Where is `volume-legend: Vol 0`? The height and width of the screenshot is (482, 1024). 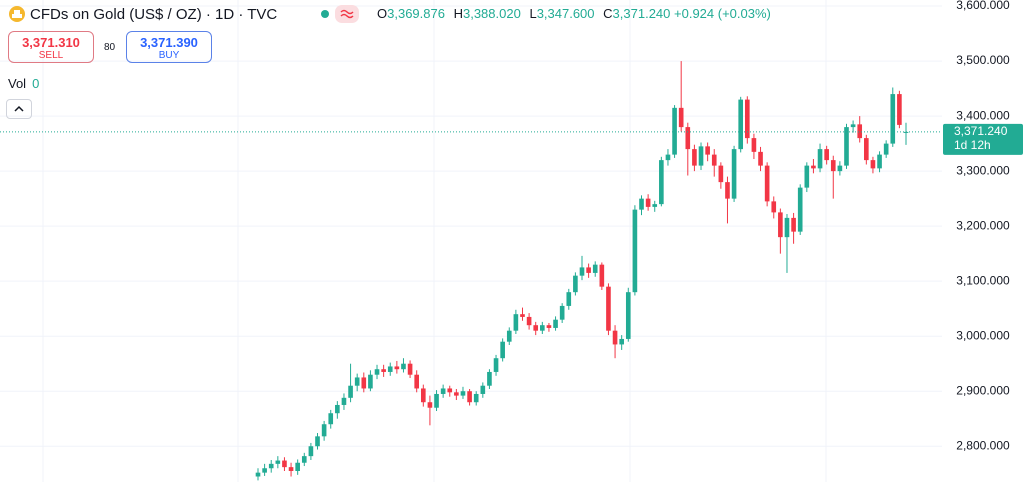
volume-legend: Vol 0 is located at coordinates (23, 83).